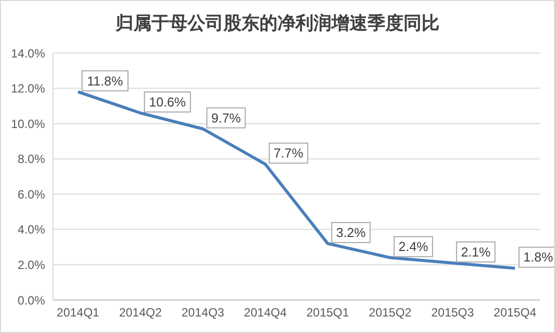 This screenshot has height=333, width=555. I want to click on y-tick-label: 4.0%, so click(32, 229).